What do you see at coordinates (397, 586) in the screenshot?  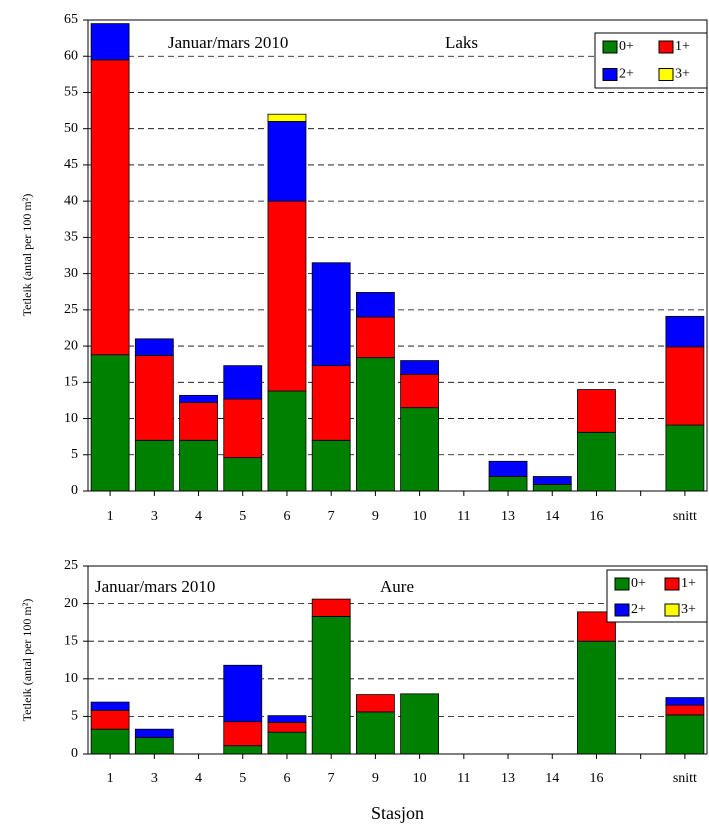 I see `annotation: Aure` at bounding box center [397, 586].